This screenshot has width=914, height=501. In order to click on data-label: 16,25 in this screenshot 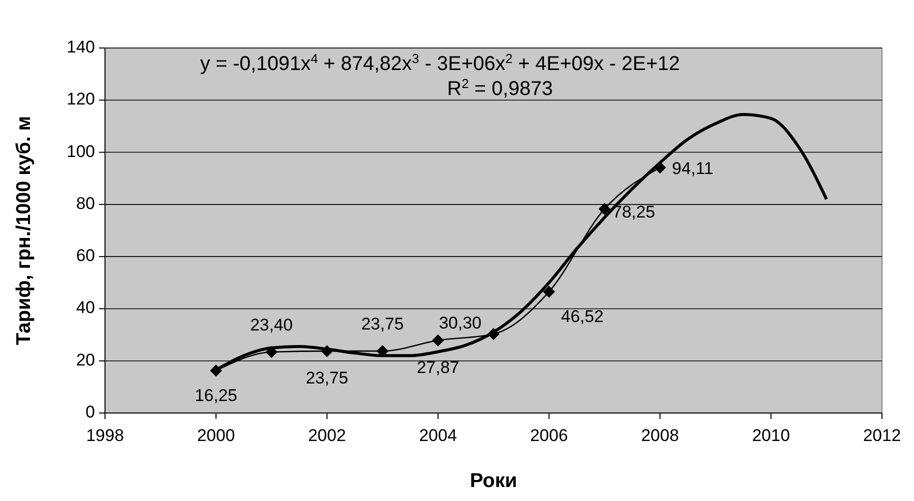, I will do `click(216, 396)`.